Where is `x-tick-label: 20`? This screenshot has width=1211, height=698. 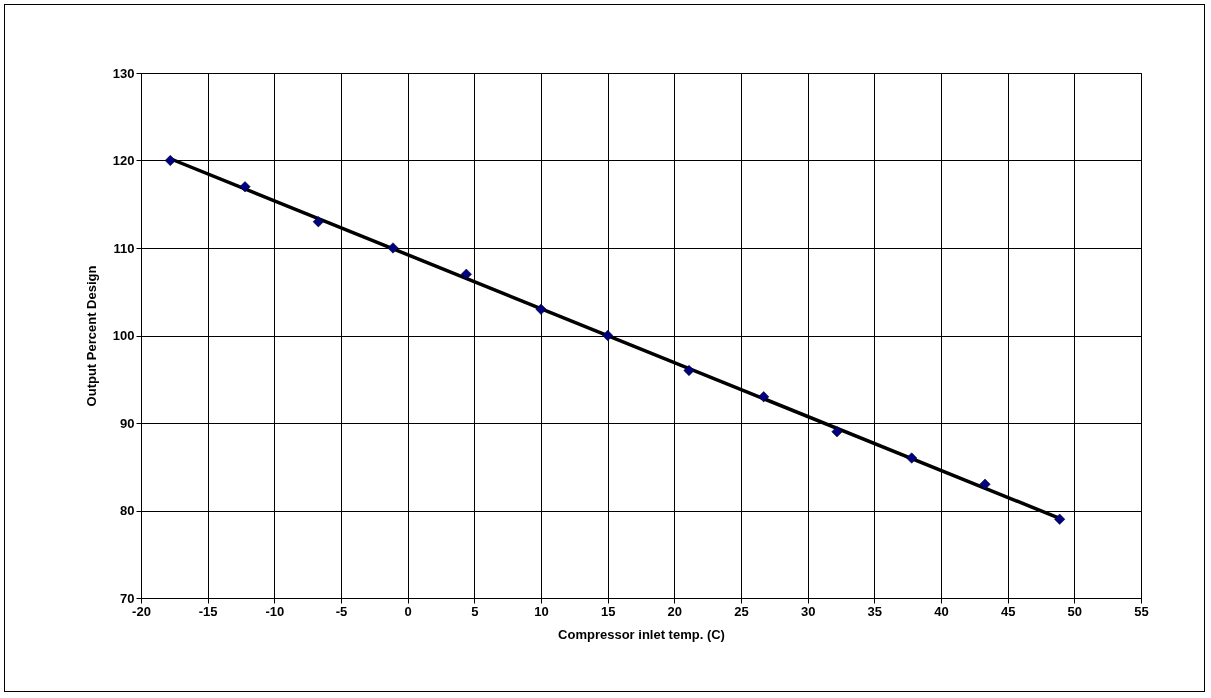 x-tick-label: 20 is located at coordinates (675, 611).